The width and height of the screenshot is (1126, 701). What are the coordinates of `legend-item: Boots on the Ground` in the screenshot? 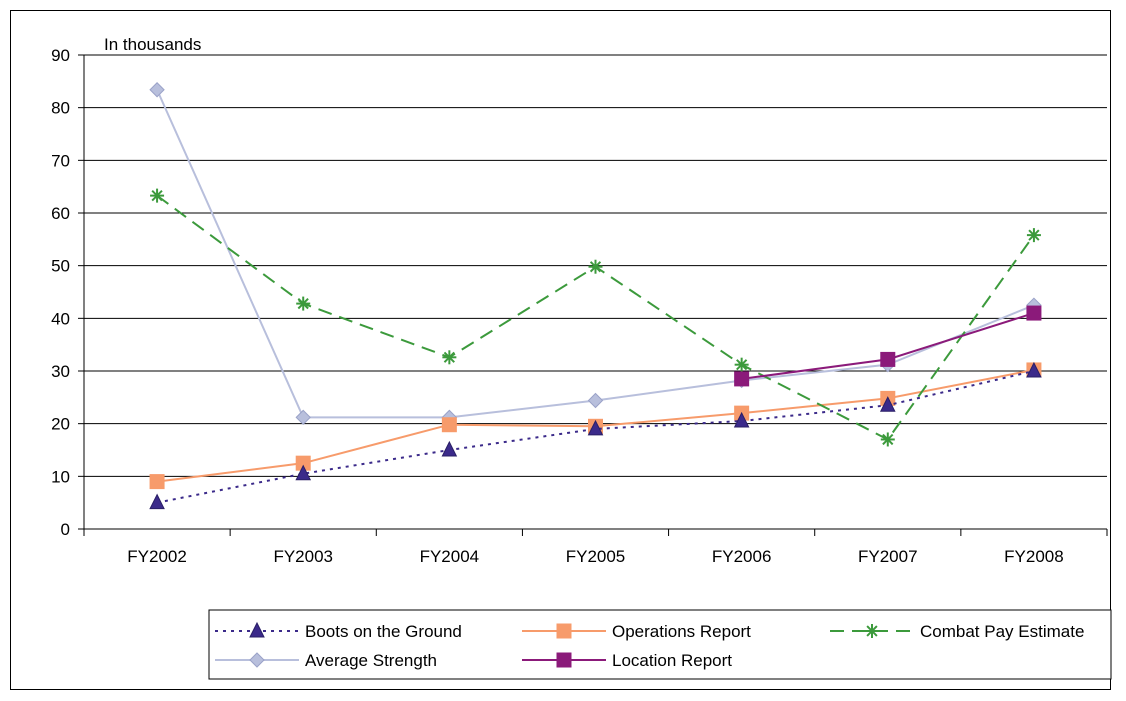 It's located at (338, 631).